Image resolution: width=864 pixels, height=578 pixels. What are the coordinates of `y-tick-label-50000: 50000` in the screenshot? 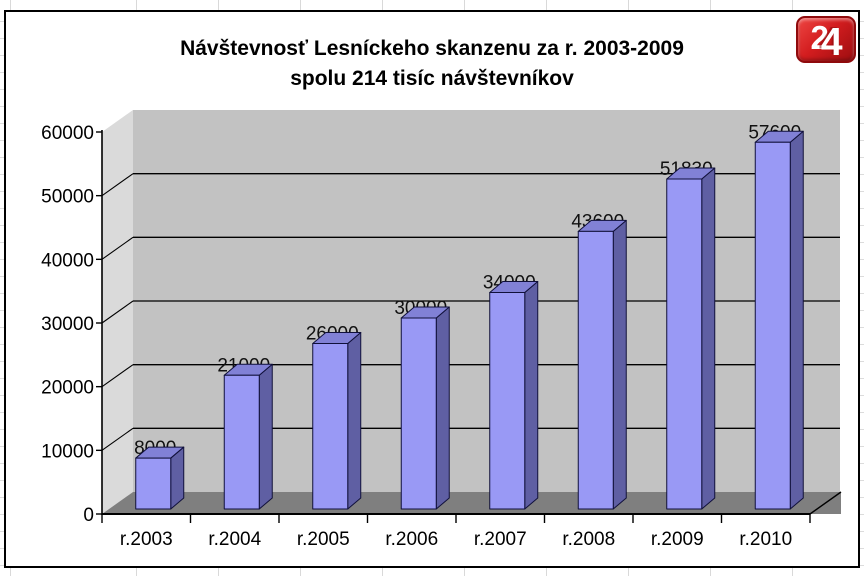 It's located at (67, 197).